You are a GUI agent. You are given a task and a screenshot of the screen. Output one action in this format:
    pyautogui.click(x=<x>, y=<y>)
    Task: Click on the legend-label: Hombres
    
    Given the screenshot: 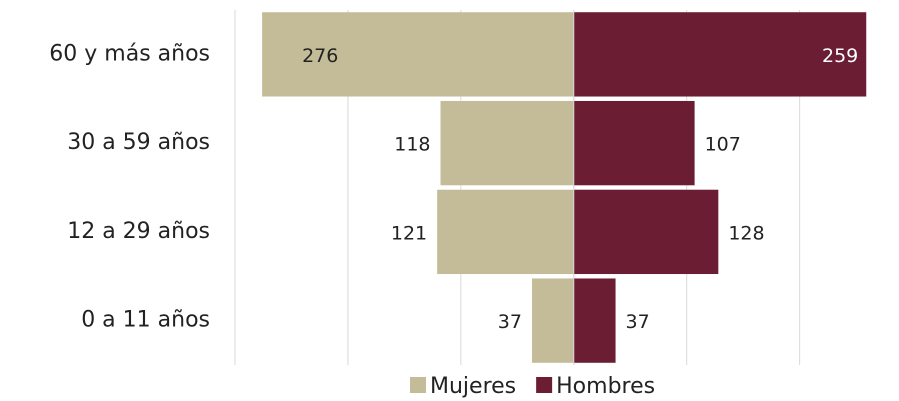 What is the action you would take?
    pyautogui.click(x=605, y=386)
    